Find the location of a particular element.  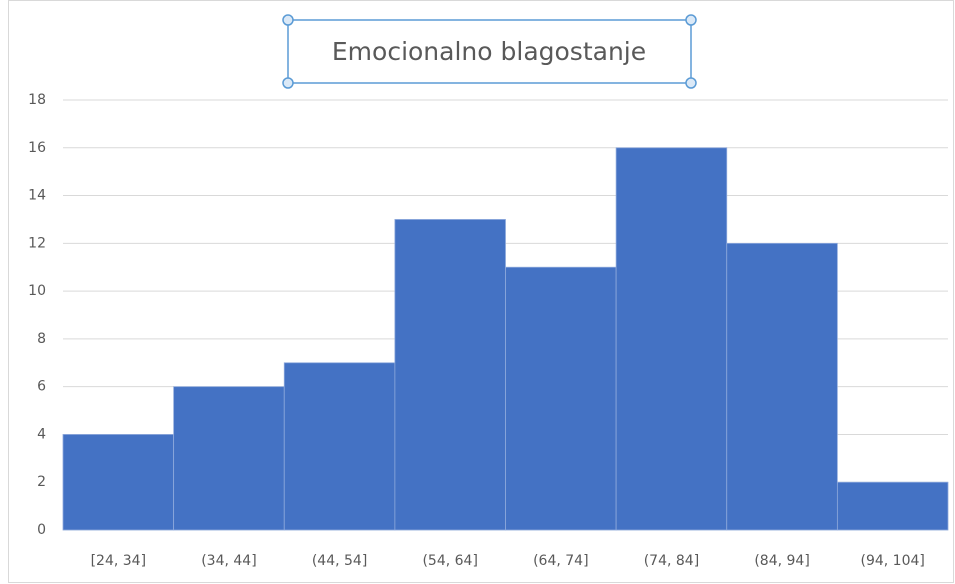

chart-title: Emocionalno blagostanje is located at coordinates (489, 51).